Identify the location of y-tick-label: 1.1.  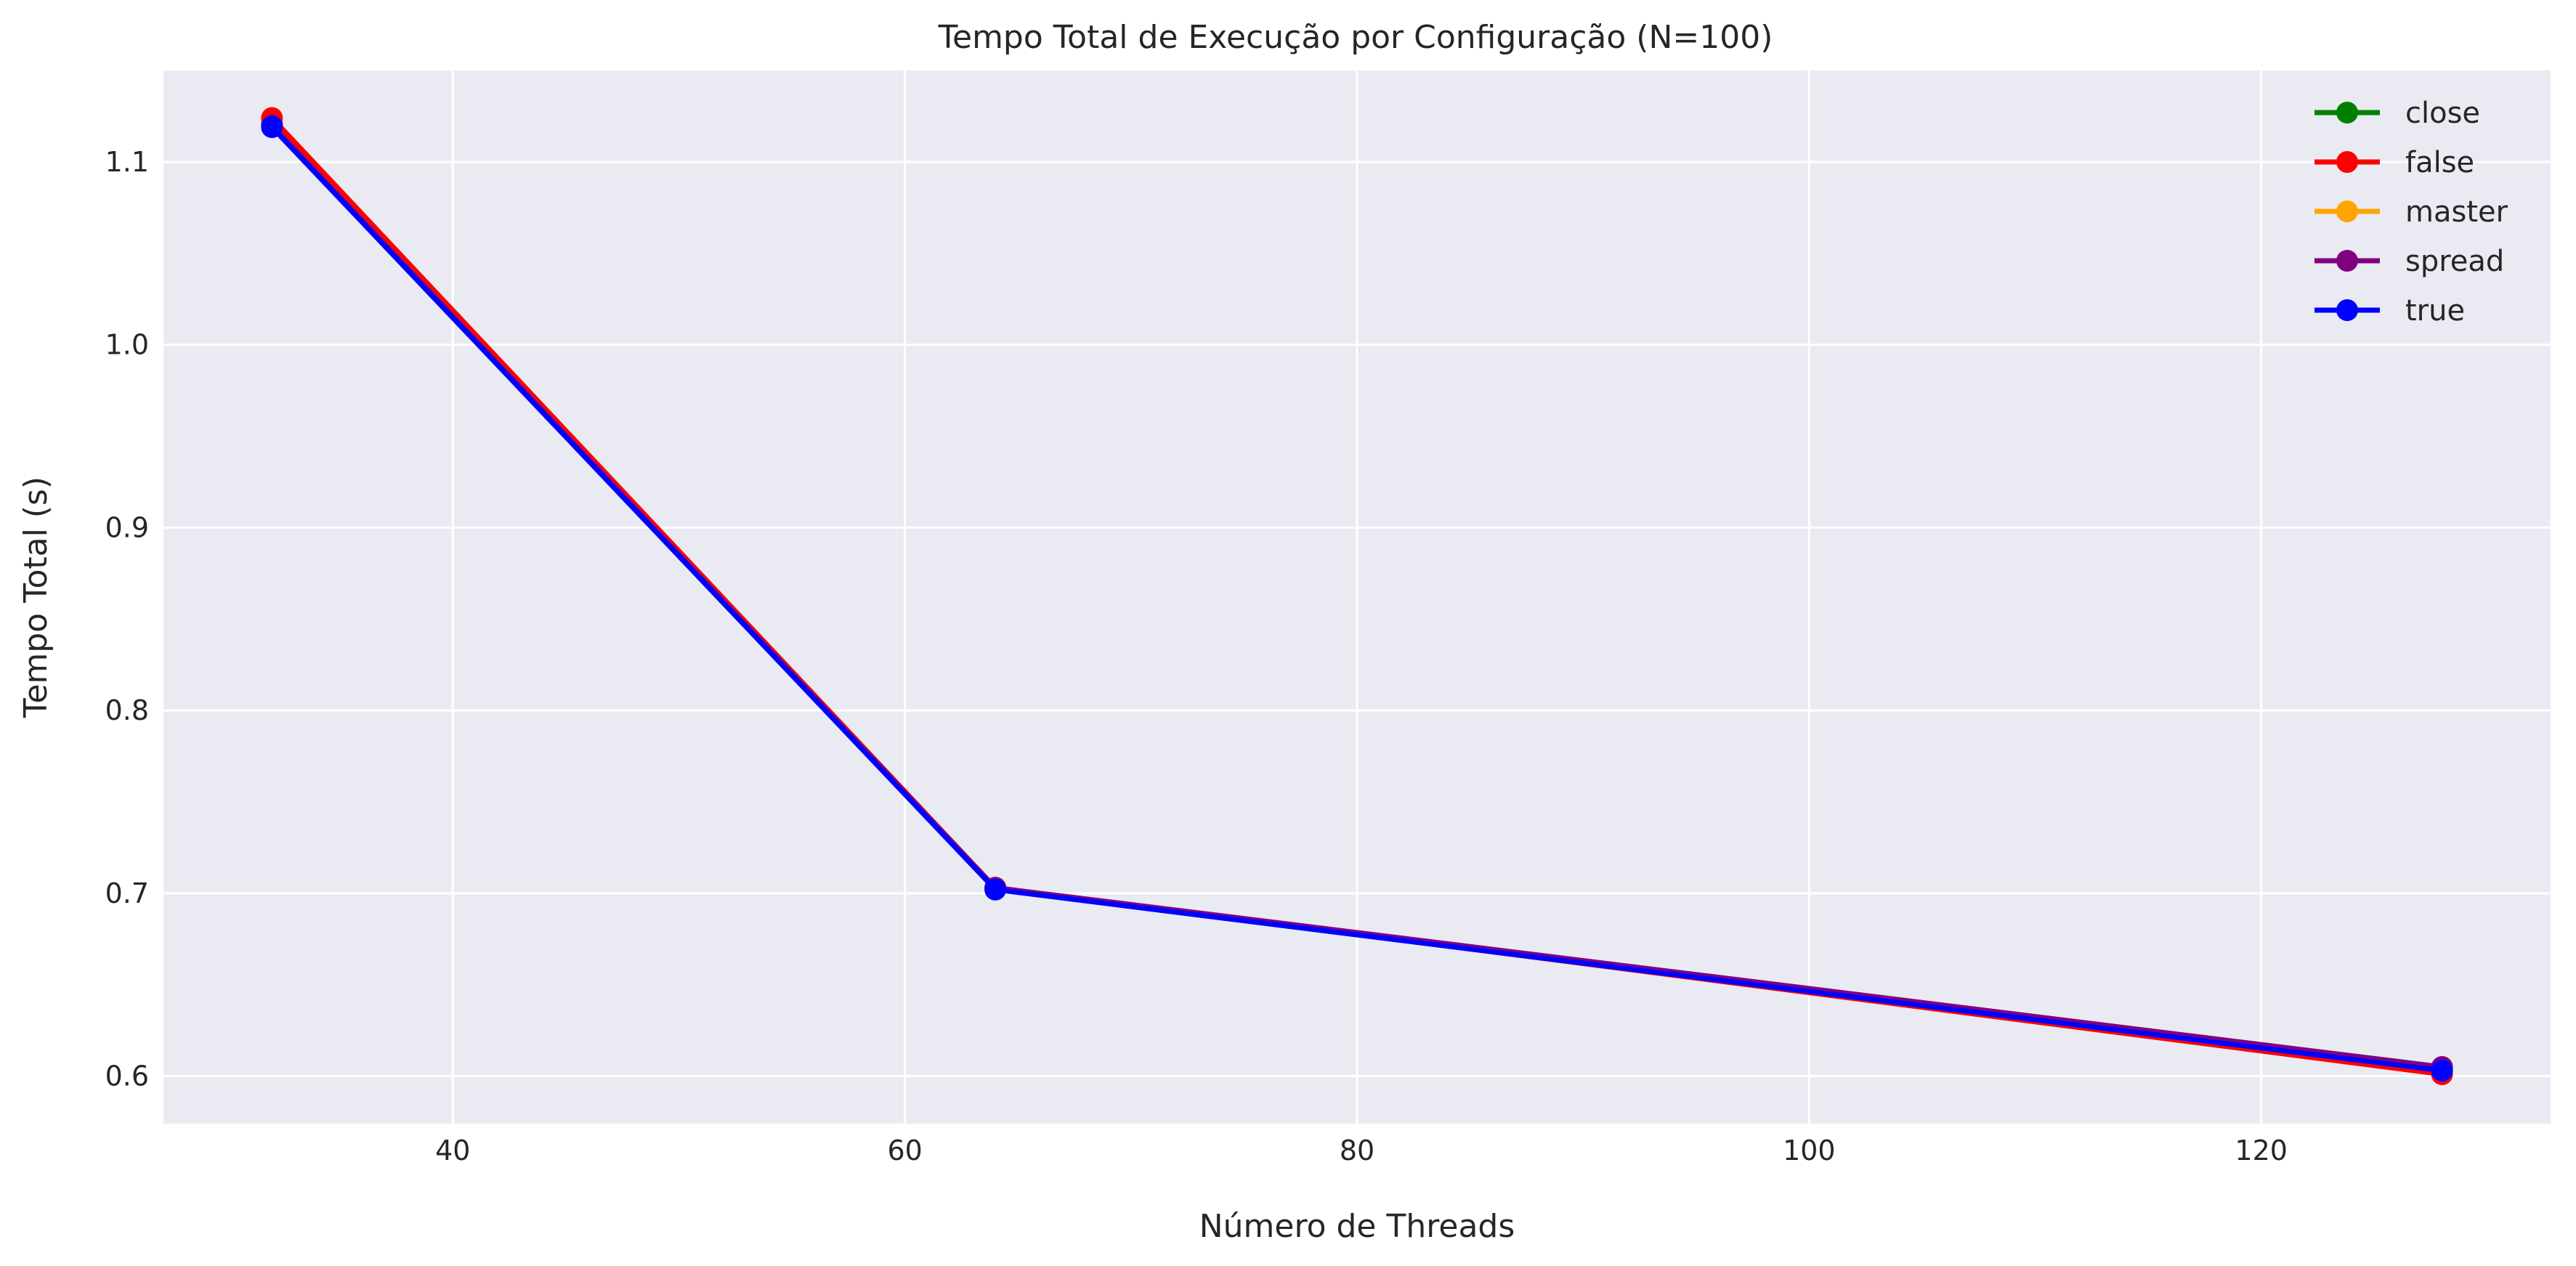
(127, 162).